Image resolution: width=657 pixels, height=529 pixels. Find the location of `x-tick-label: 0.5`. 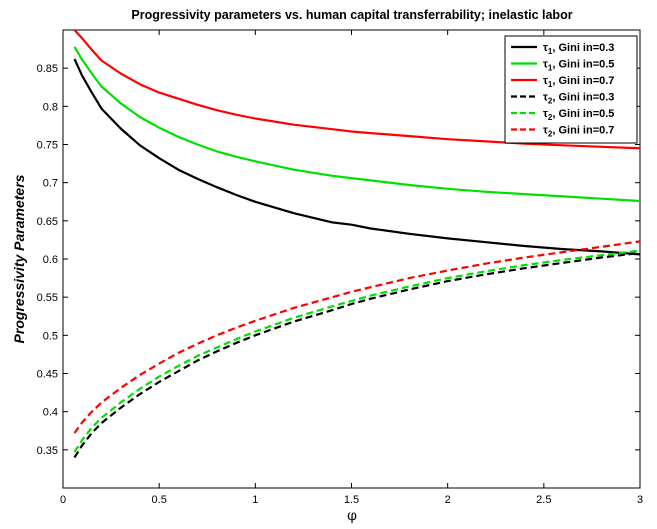

x-tick-label: 0.5 is located at coordinates (159, 500).